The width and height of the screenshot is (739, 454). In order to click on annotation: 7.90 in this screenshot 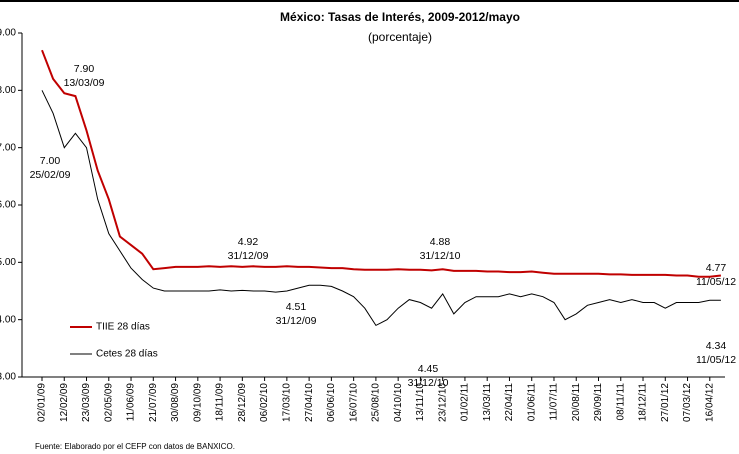, I will do `click(84, 69)`.